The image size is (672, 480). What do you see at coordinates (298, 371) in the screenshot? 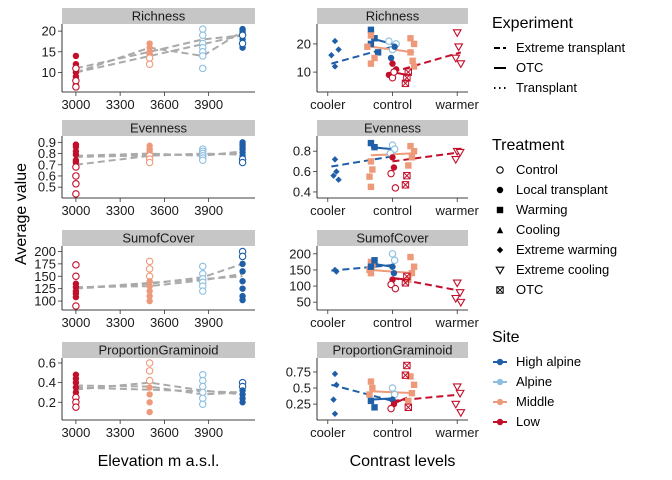
I see `y-tick-label: 0.75` at bounding box center [298, 371].